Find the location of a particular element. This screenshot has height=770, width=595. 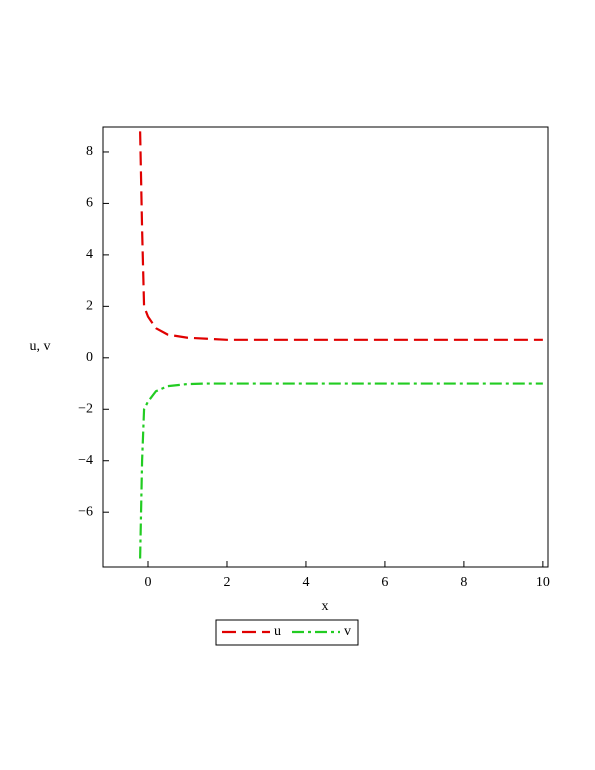

y-tick-label: 8 is located at coordinates (89, 151).